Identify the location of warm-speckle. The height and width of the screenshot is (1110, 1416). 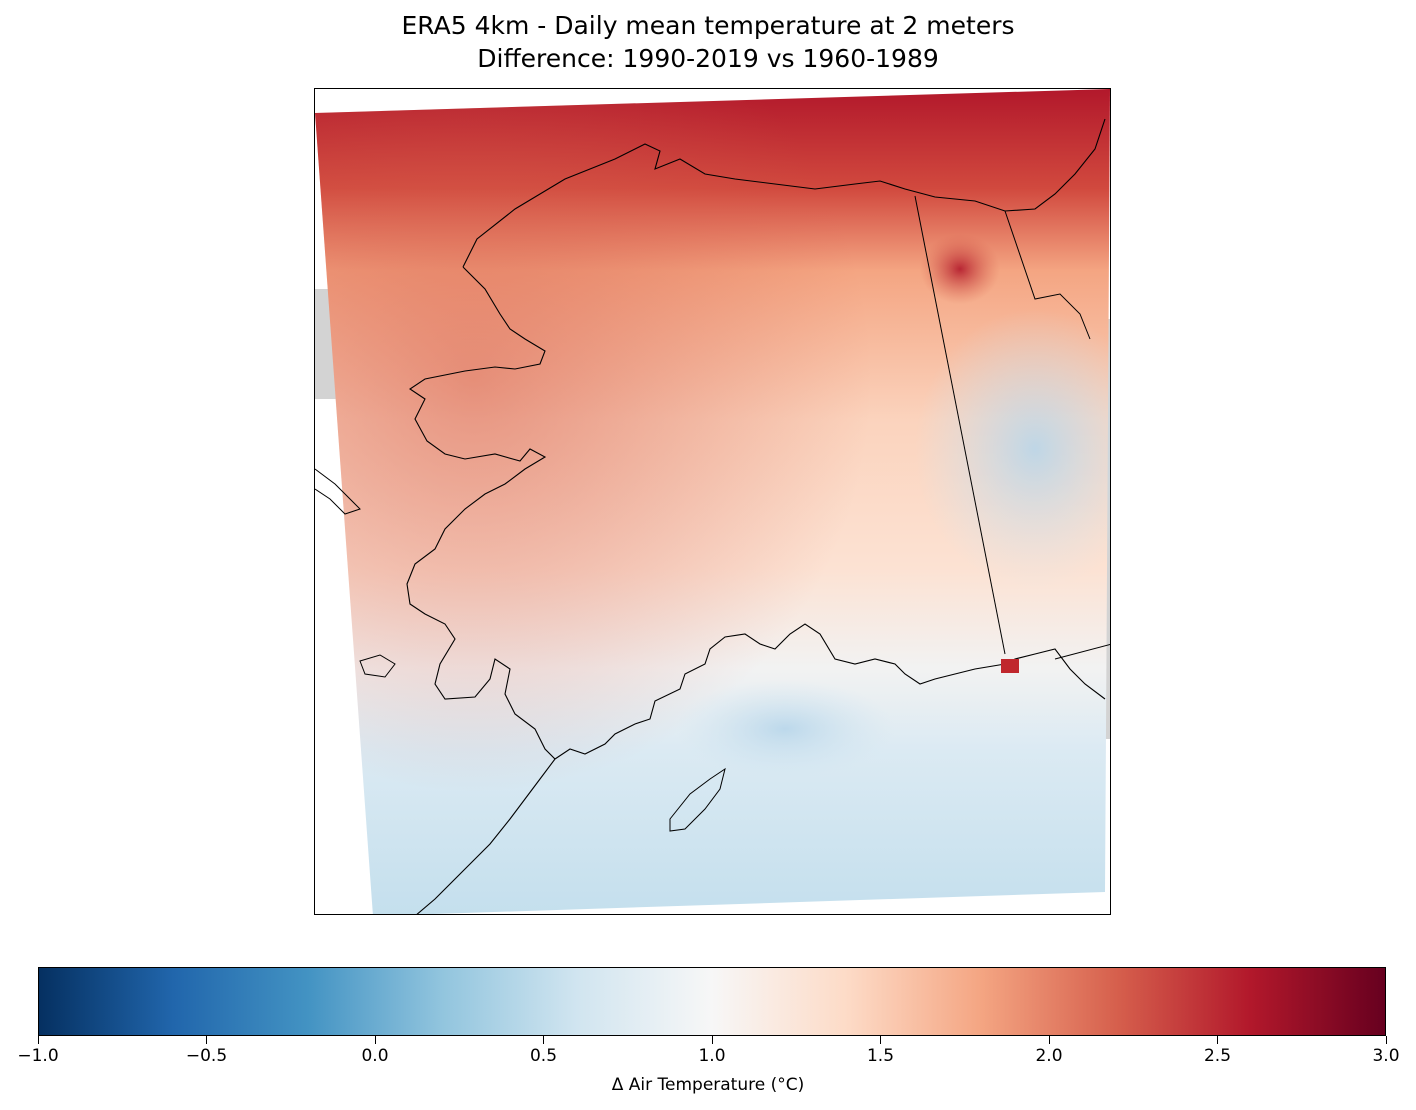
(1010, 666).